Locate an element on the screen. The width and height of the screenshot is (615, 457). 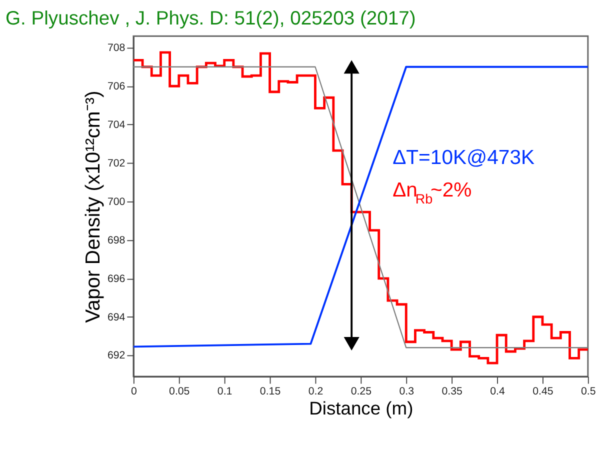
x-tick-label: 0.45 is located at coordinates (543, 391).